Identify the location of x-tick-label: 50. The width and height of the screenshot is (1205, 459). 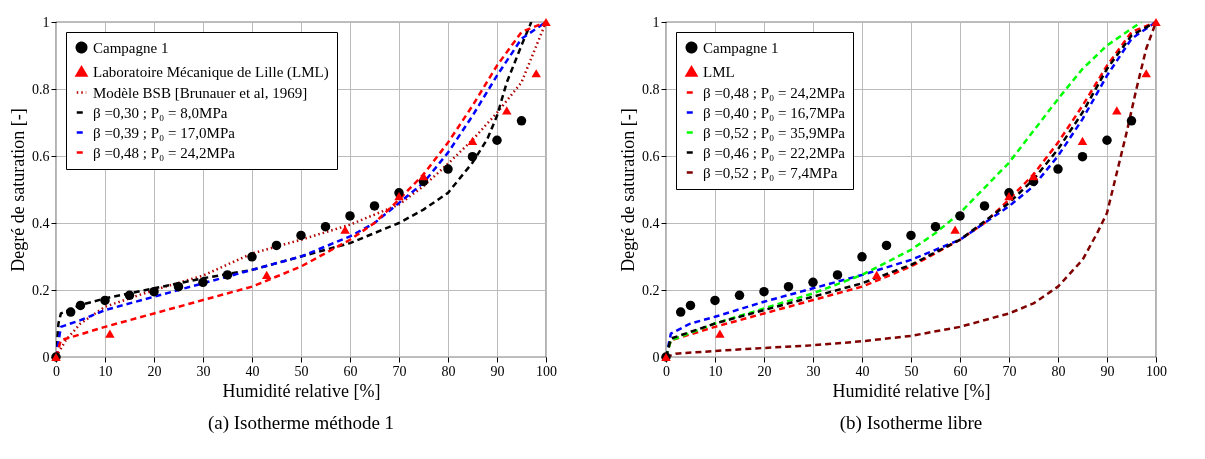
(301, 371).